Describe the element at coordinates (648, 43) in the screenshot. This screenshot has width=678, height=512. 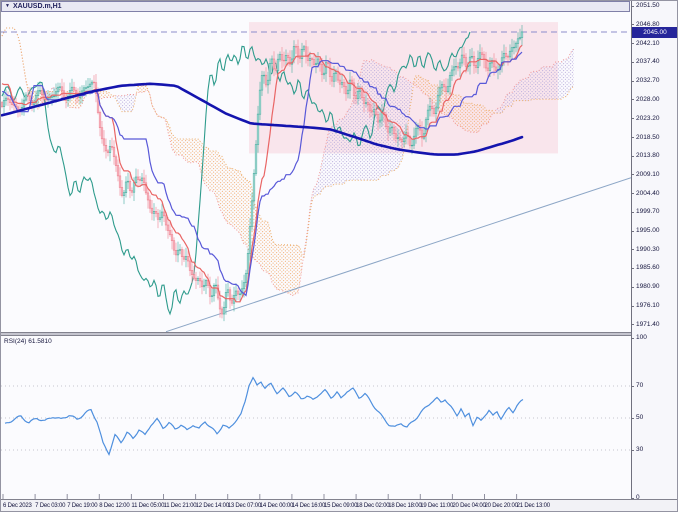
I see `price-axis-label: 2042.10` at that location.